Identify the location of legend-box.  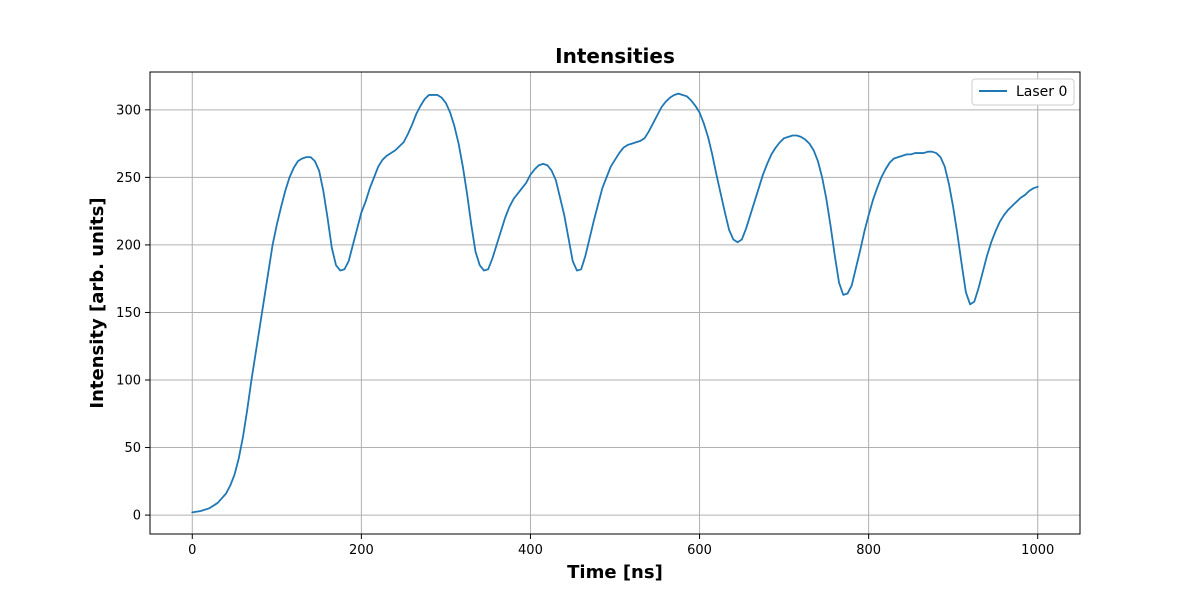
(1023, 92).